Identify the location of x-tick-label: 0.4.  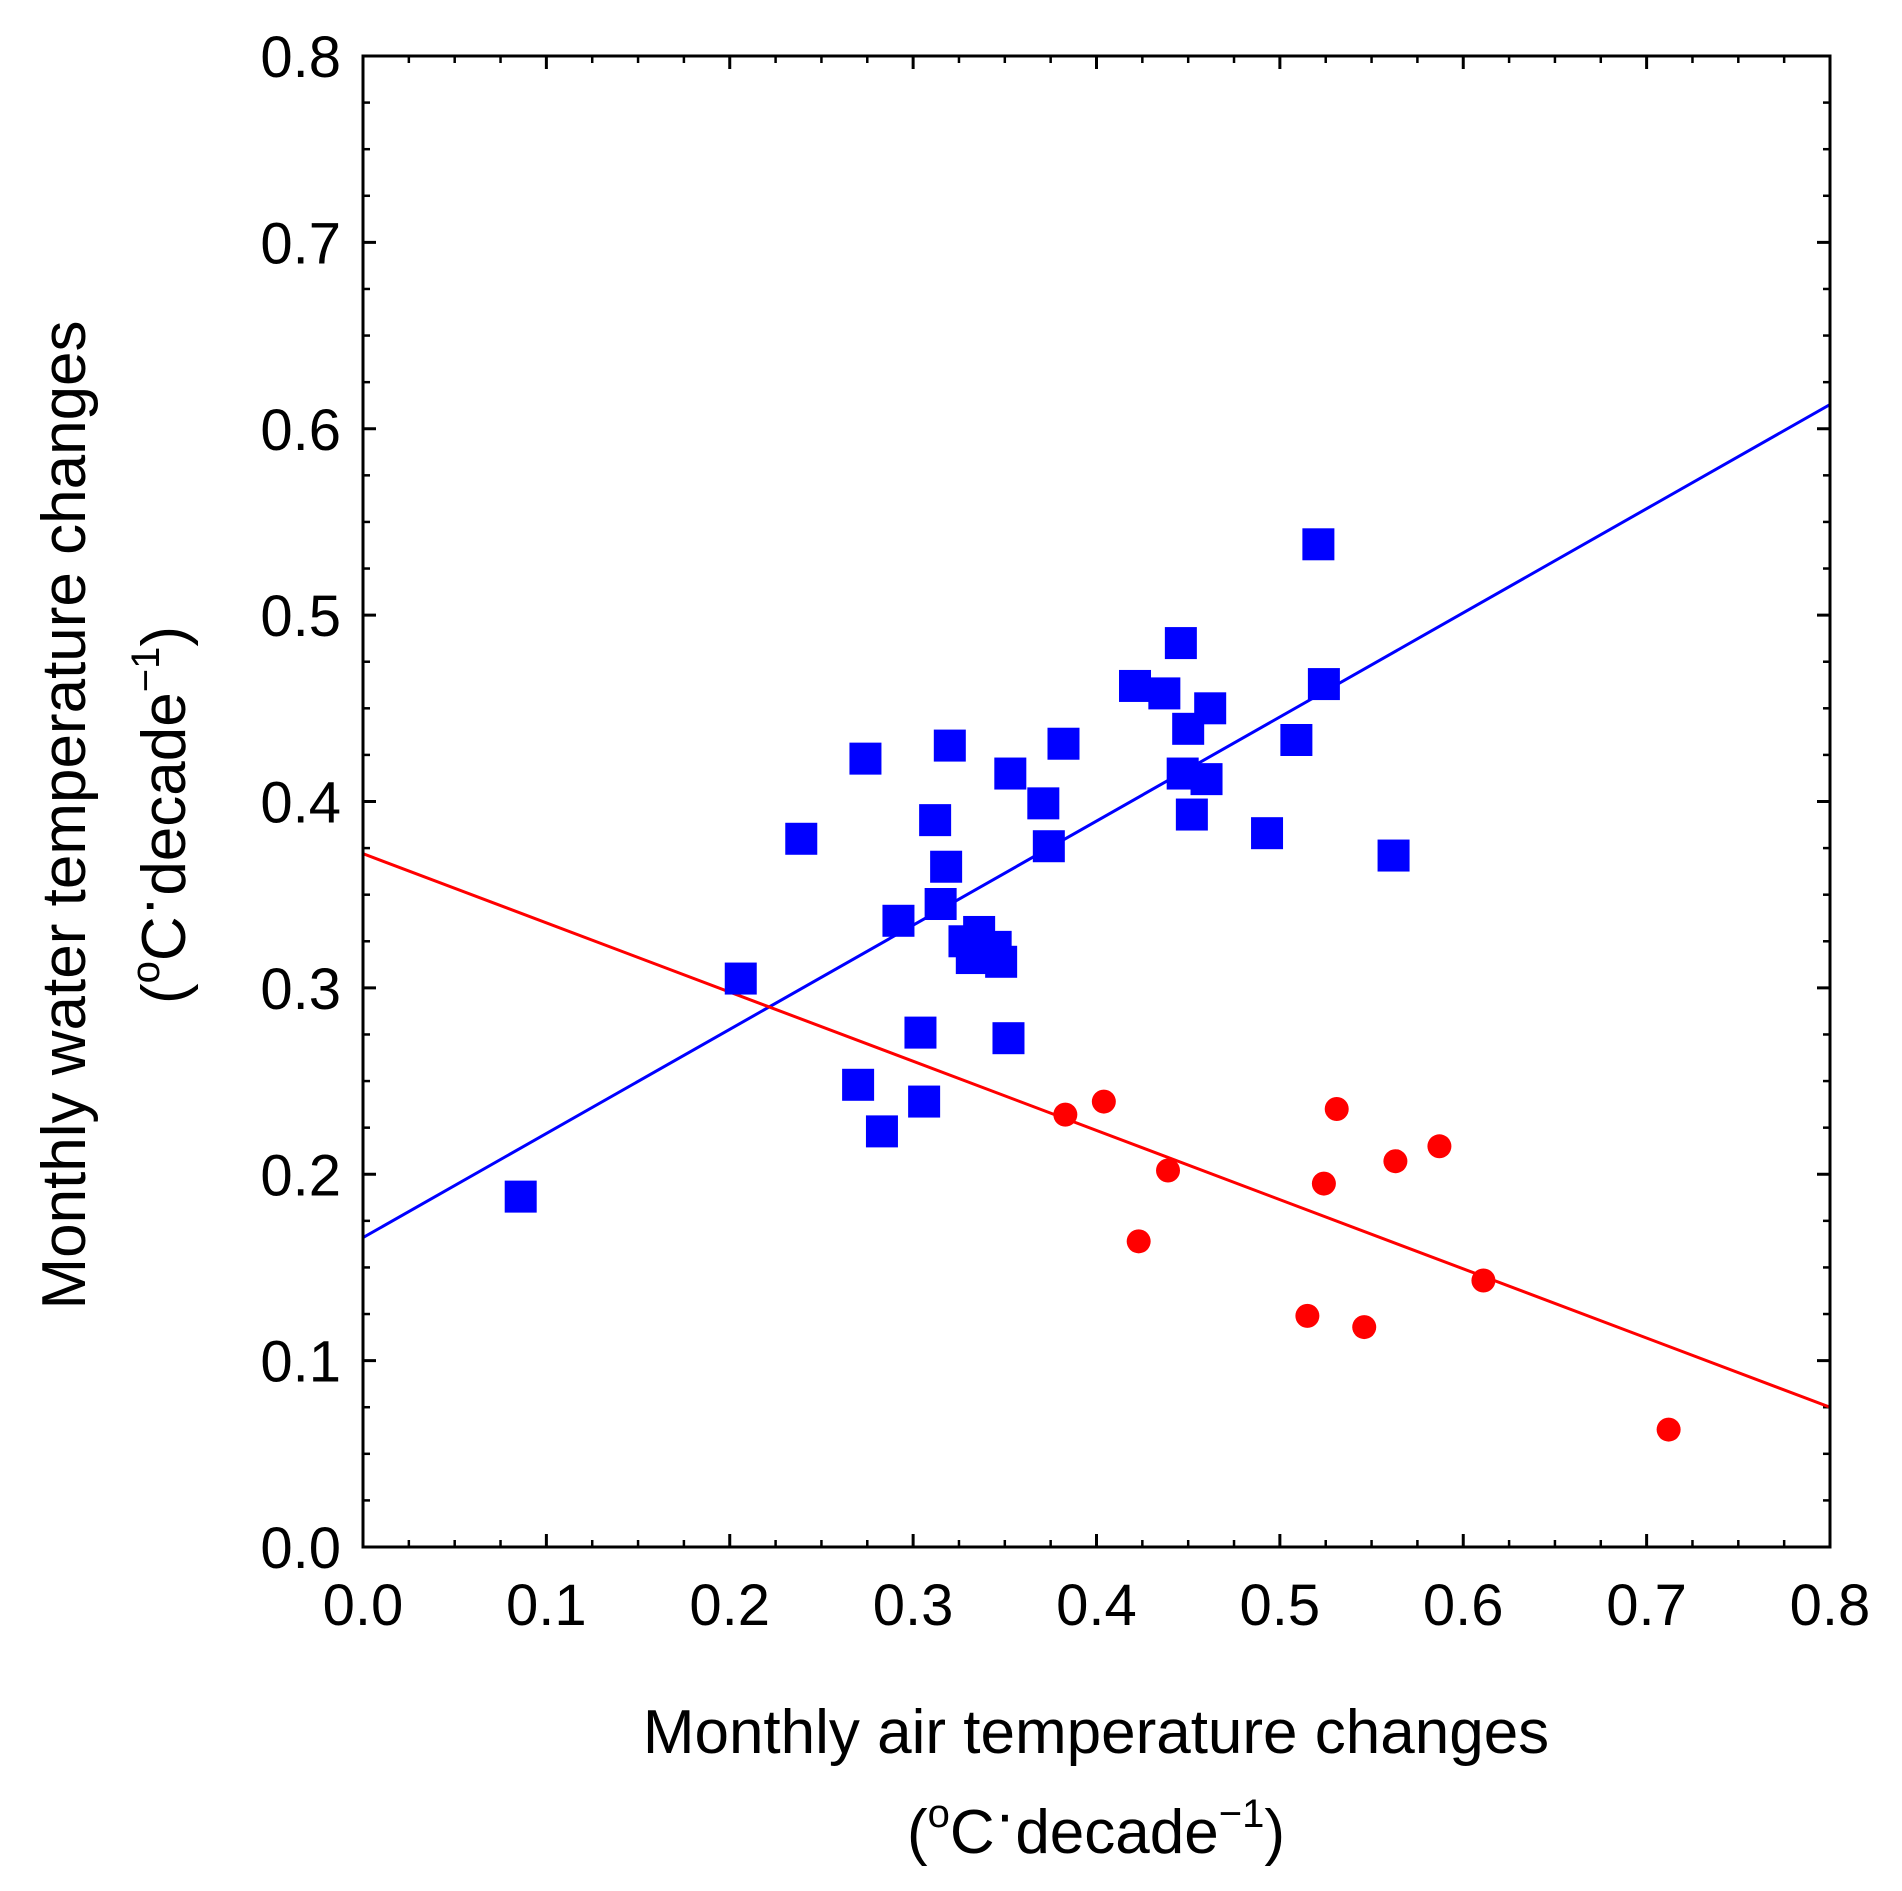
(1096, 1605).